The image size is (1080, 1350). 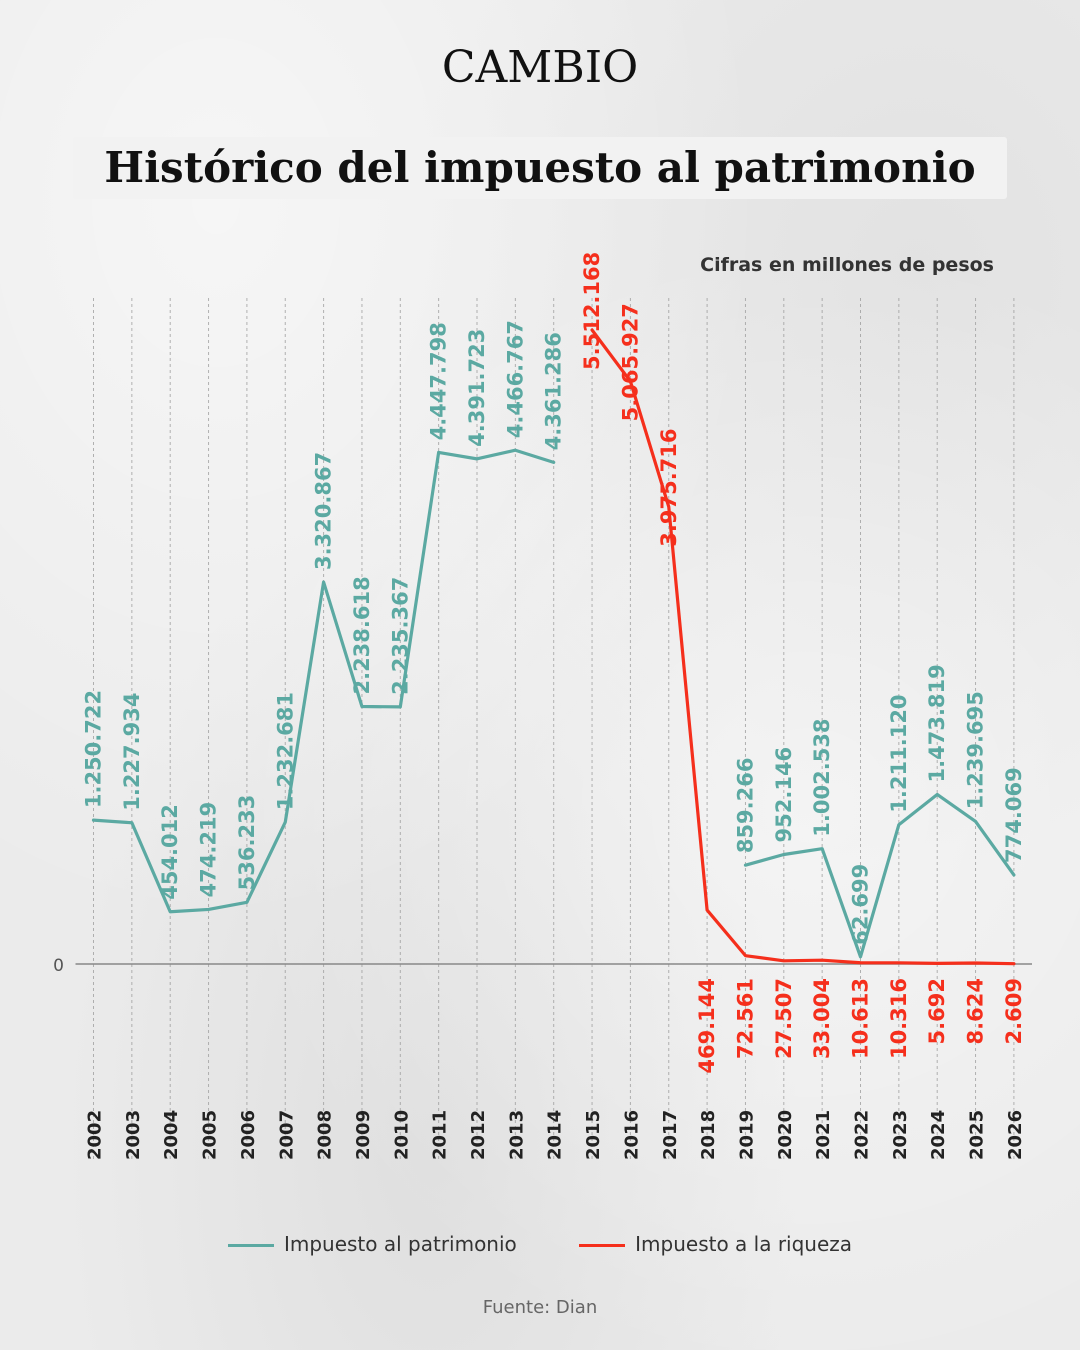 I want to click on x-tick-label: 2004, so click(x=171, y=1135).